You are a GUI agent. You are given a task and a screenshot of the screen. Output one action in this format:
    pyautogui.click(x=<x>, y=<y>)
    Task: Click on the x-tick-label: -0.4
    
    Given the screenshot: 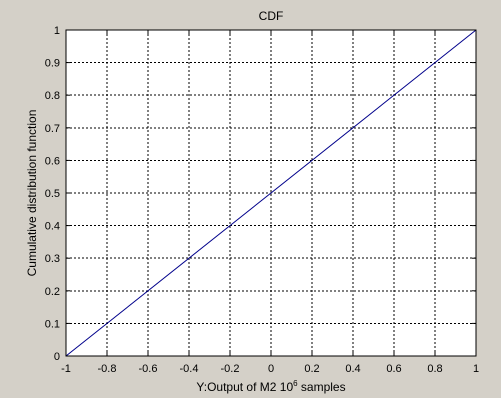 What is the action you would take?
    pyautogui.click(x=189, y=369)
    